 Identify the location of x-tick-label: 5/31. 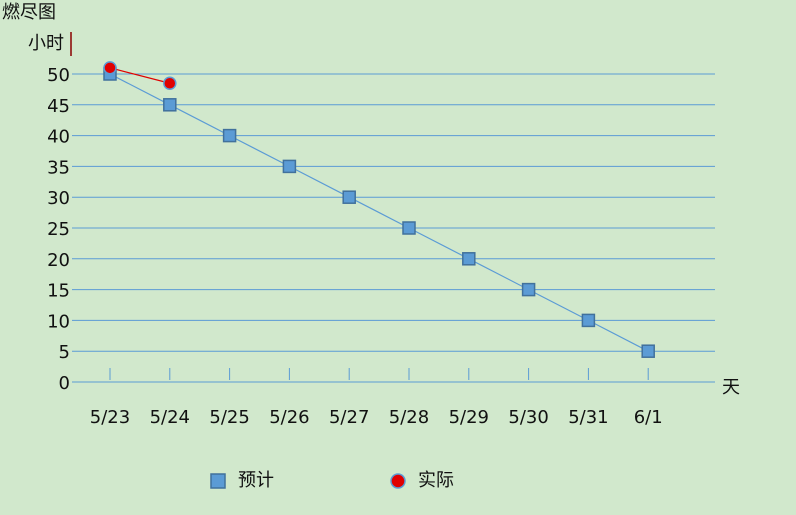
(588, 417).